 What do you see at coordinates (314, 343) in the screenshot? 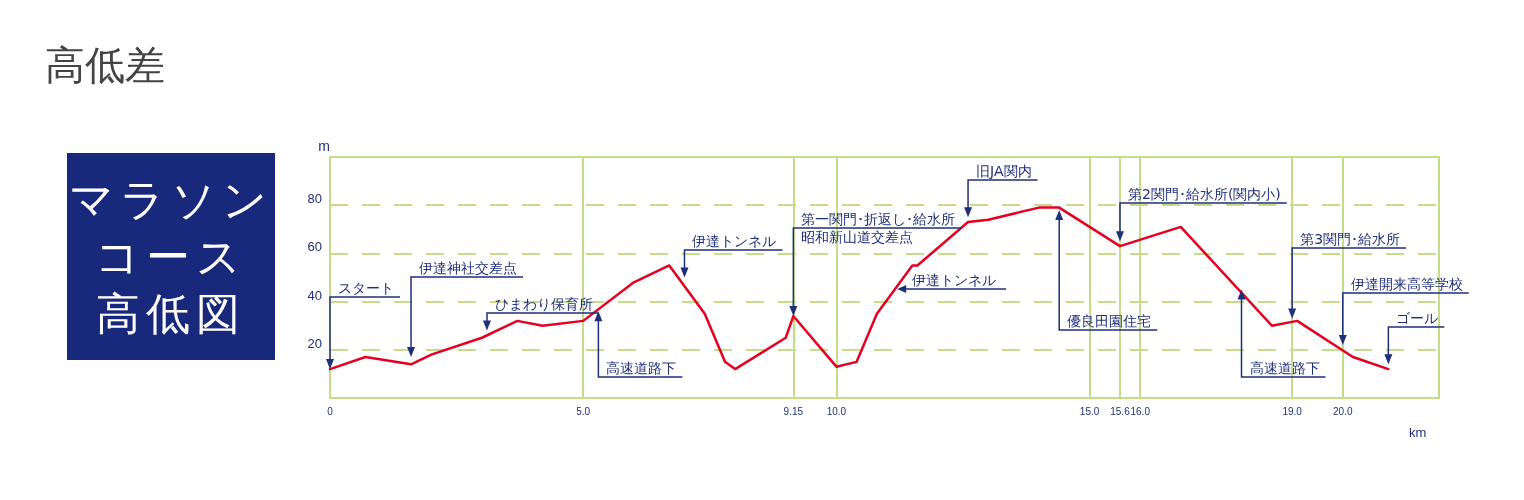
I see `y-tick-label: 20` at bounding box center [314, 343].